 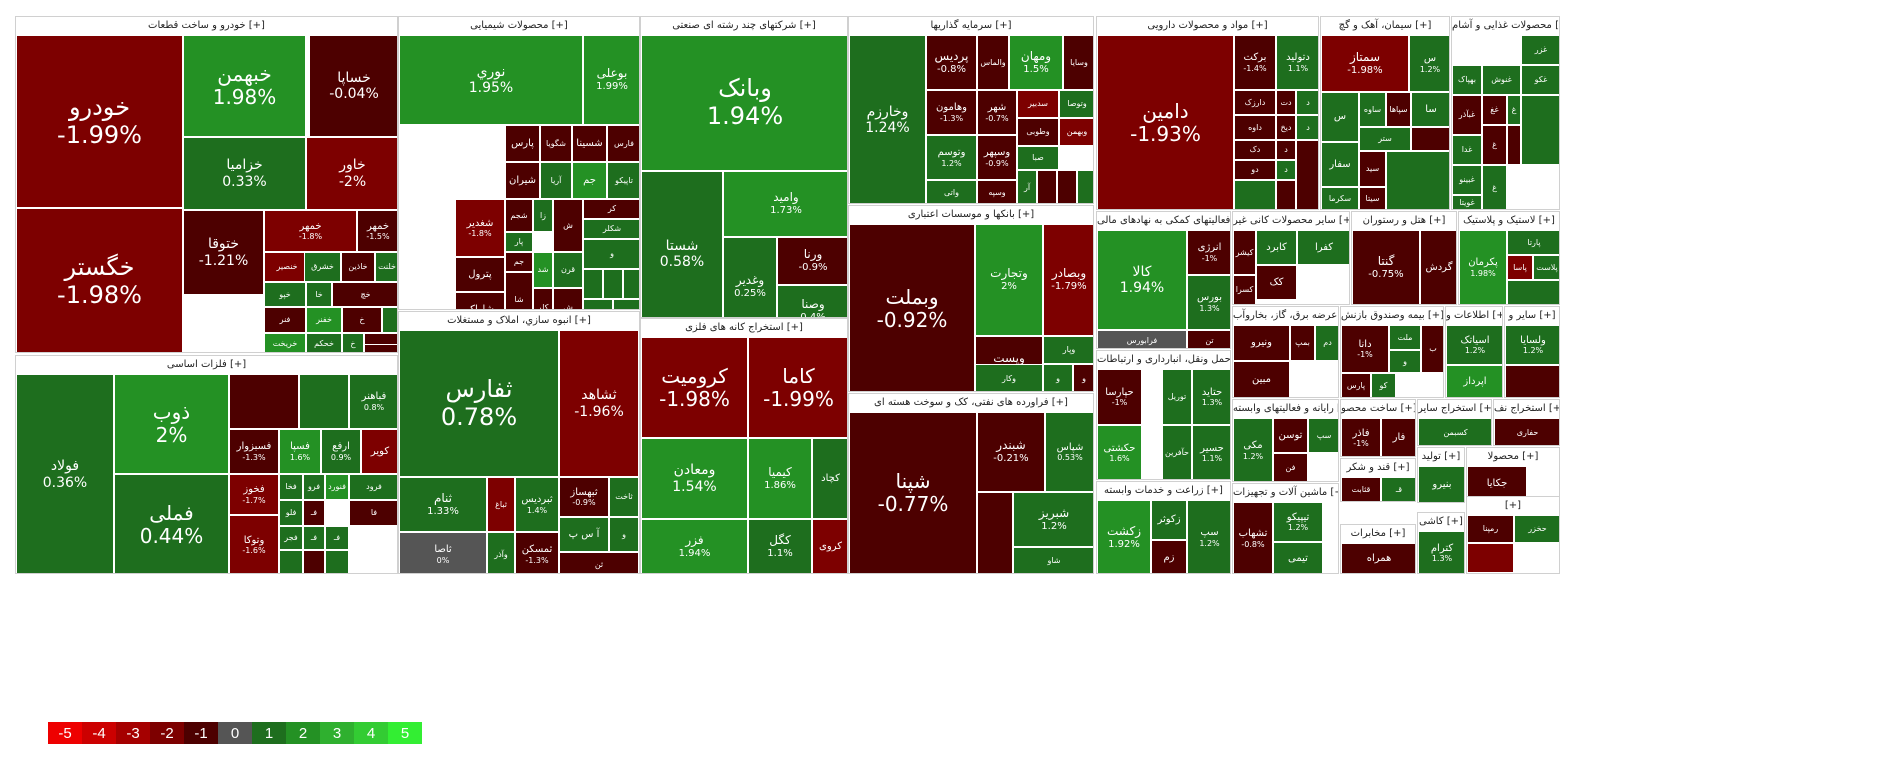 I want to click on tile-5-6: کگل 1.1%, so click(x=780, y=546).